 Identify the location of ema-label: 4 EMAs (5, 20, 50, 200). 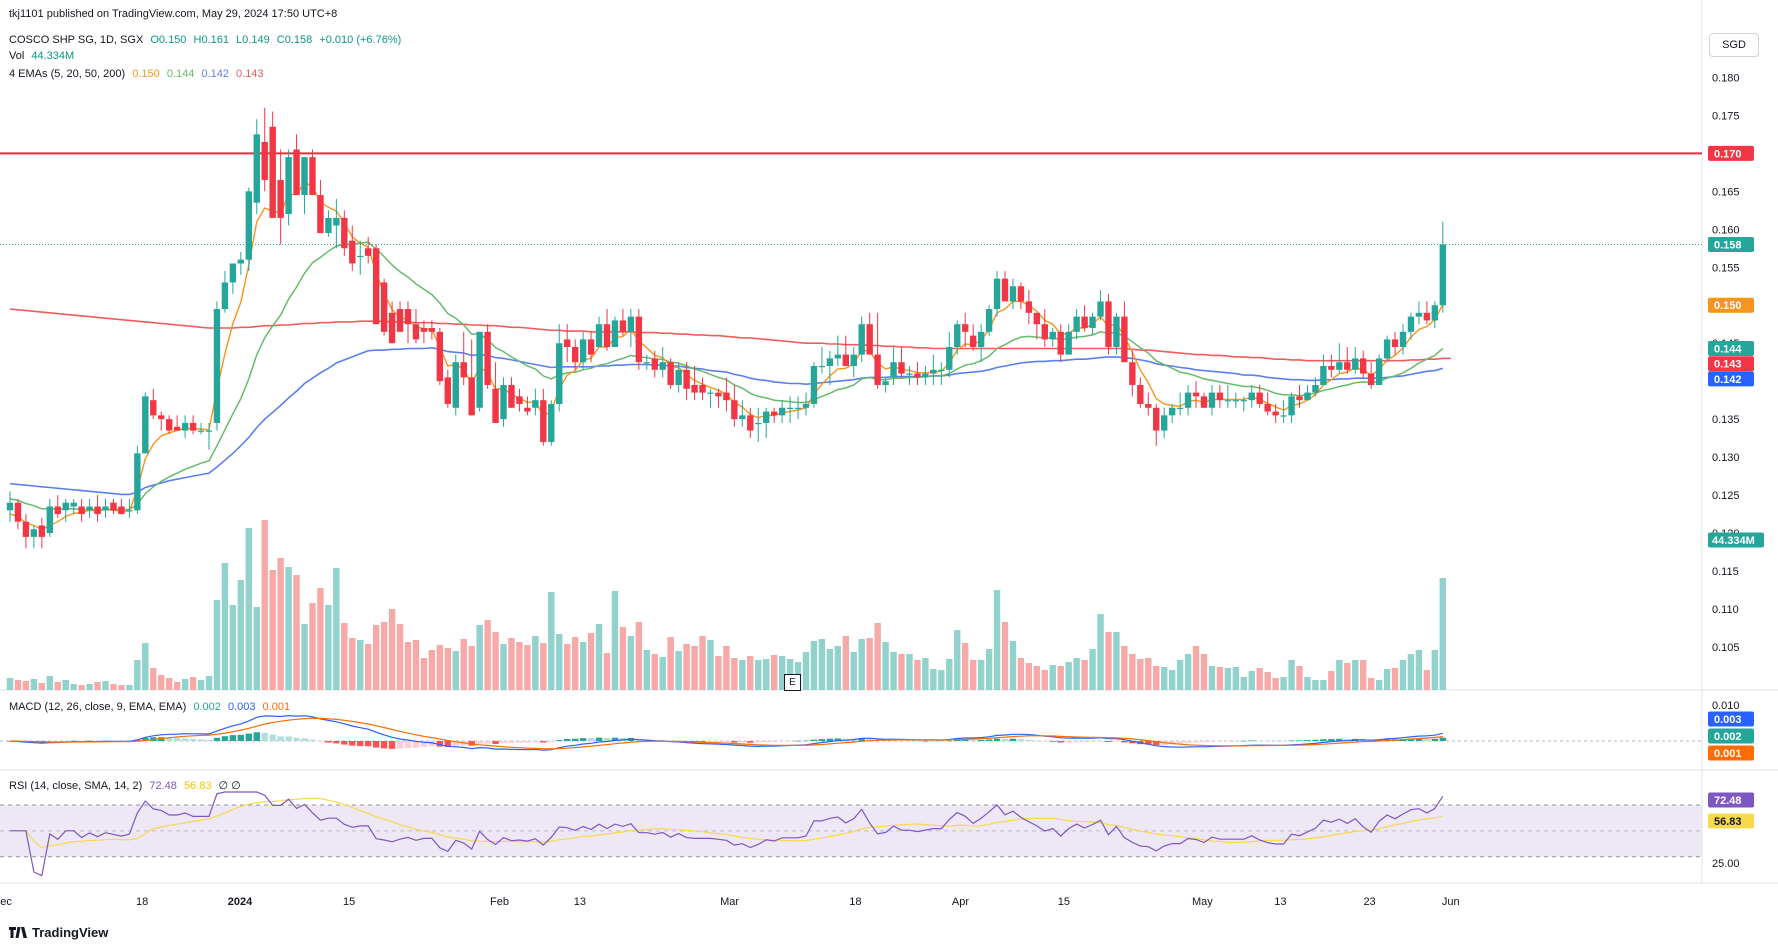
(67, 74).